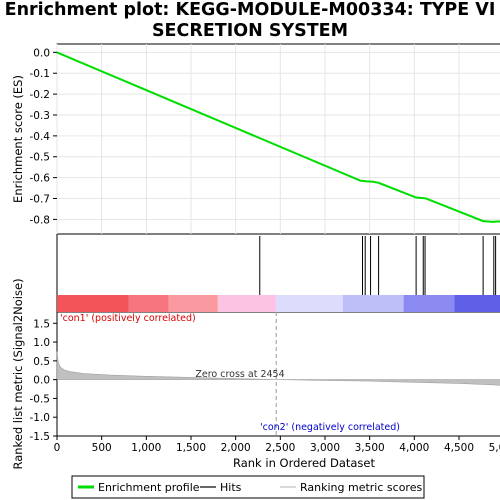 This screenshot has height=500, width=500. Describe the element at coordinates (57, 448) in the screenshot. I see `x-tick-label: 0` at that location.